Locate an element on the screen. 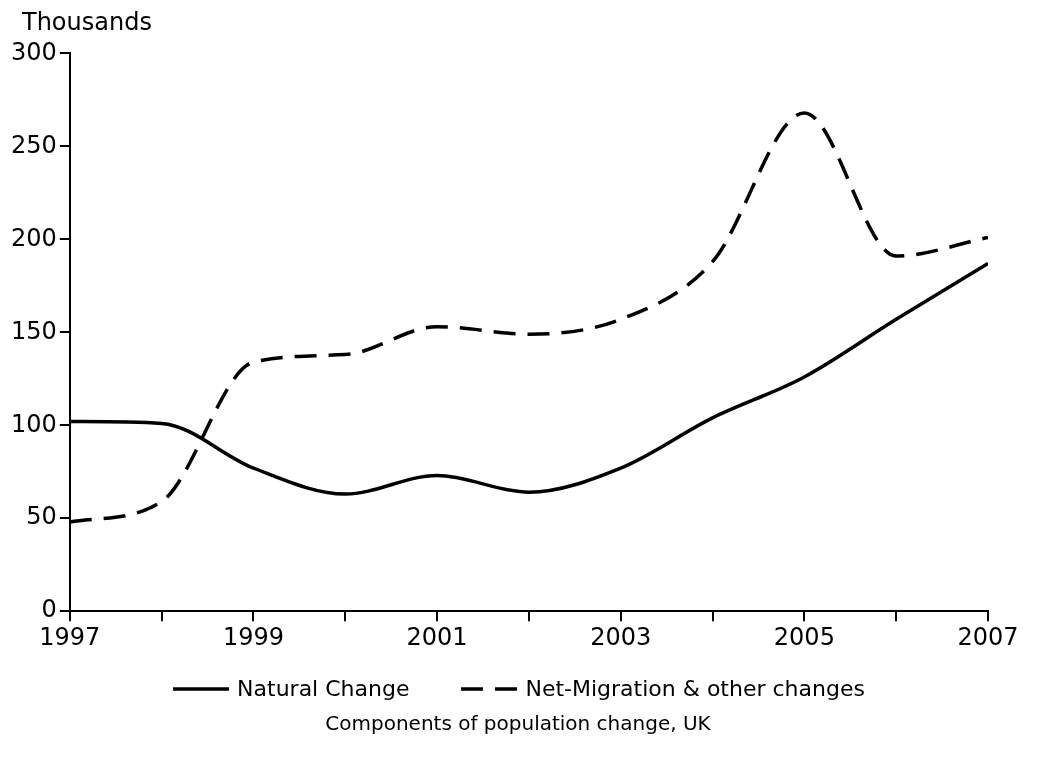 The height and width of the screenshot is (775, 1037). x-tick-label: 2005 is located at coordinates (804, 636).